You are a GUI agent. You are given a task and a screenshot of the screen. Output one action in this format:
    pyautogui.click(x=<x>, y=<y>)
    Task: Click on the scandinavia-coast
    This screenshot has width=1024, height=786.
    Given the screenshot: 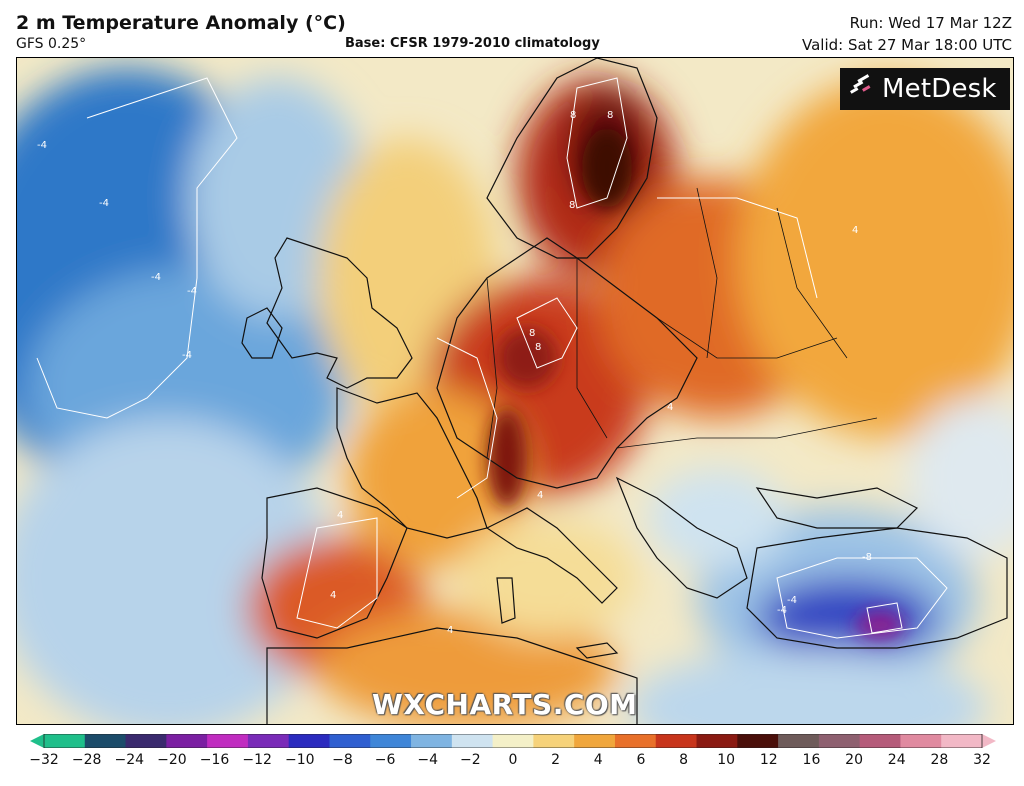 What is the action you would take?
    pyautogui.click(x=572, y=158)
    